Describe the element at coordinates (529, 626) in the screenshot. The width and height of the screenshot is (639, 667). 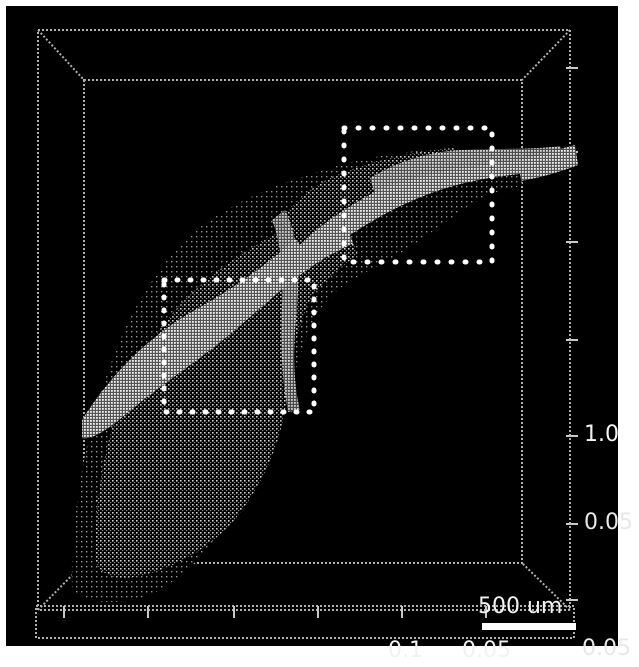
I see `scale-bar` at that location.